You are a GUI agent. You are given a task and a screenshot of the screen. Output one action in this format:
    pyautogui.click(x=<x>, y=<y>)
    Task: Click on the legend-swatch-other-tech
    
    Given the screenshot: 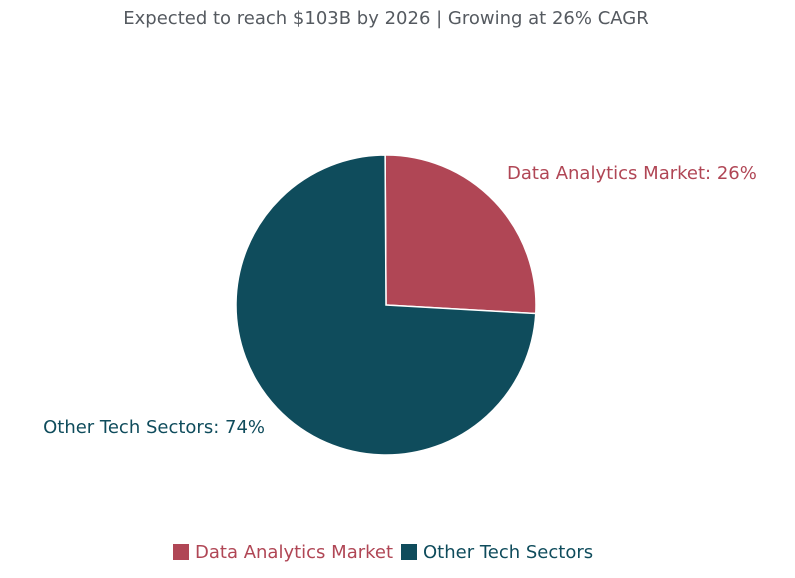 What is the action you would take?
    pyautogui.click(x=409, y=552)
    